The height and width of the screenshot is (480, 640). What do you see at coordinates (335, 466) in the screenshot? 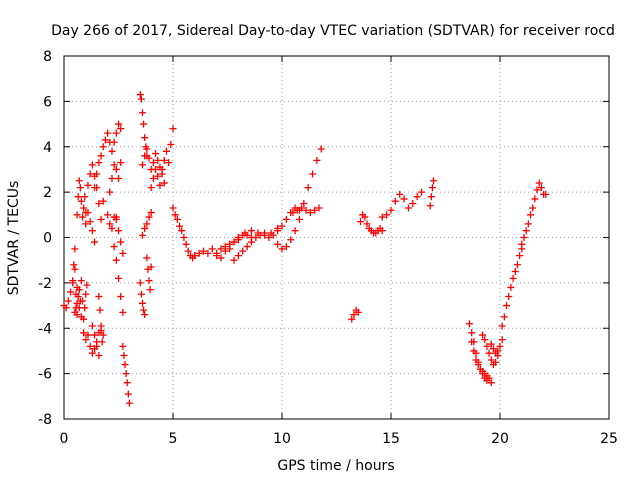
I see `x-axis-label: GPS time / hours` at bounding box center [335, 466].